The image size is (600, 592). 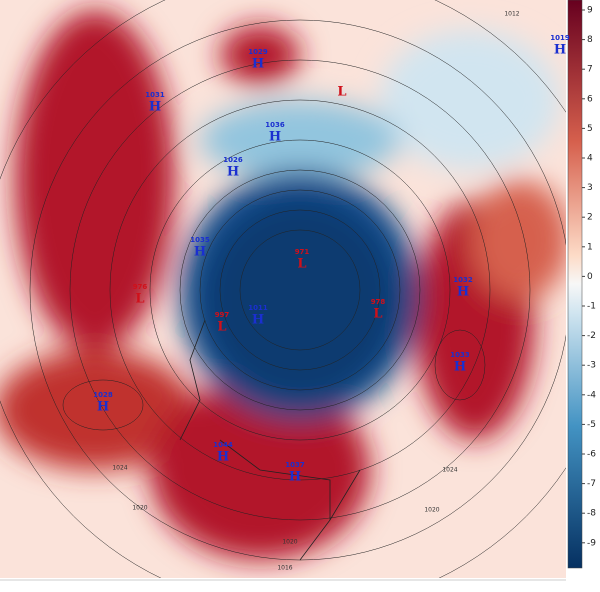 What do you see at coordinates (258, 52) in the screenshot?
I see `center-pressure: 1029` at bounding box center [258, 52].